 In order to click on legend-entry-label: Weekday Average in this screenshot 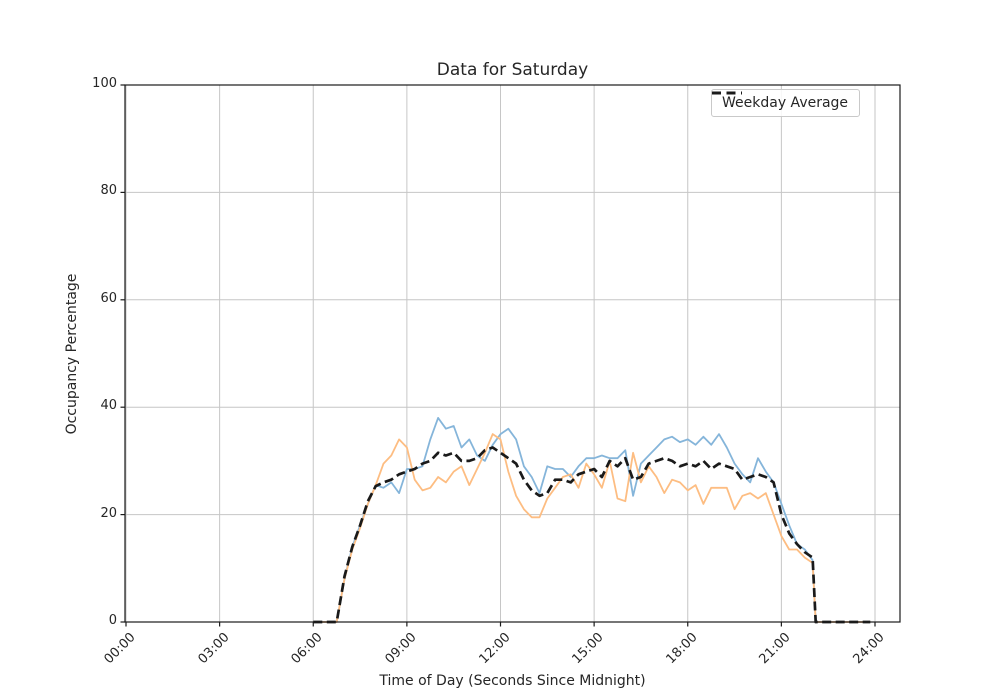, I will do `click(785, 103)`.